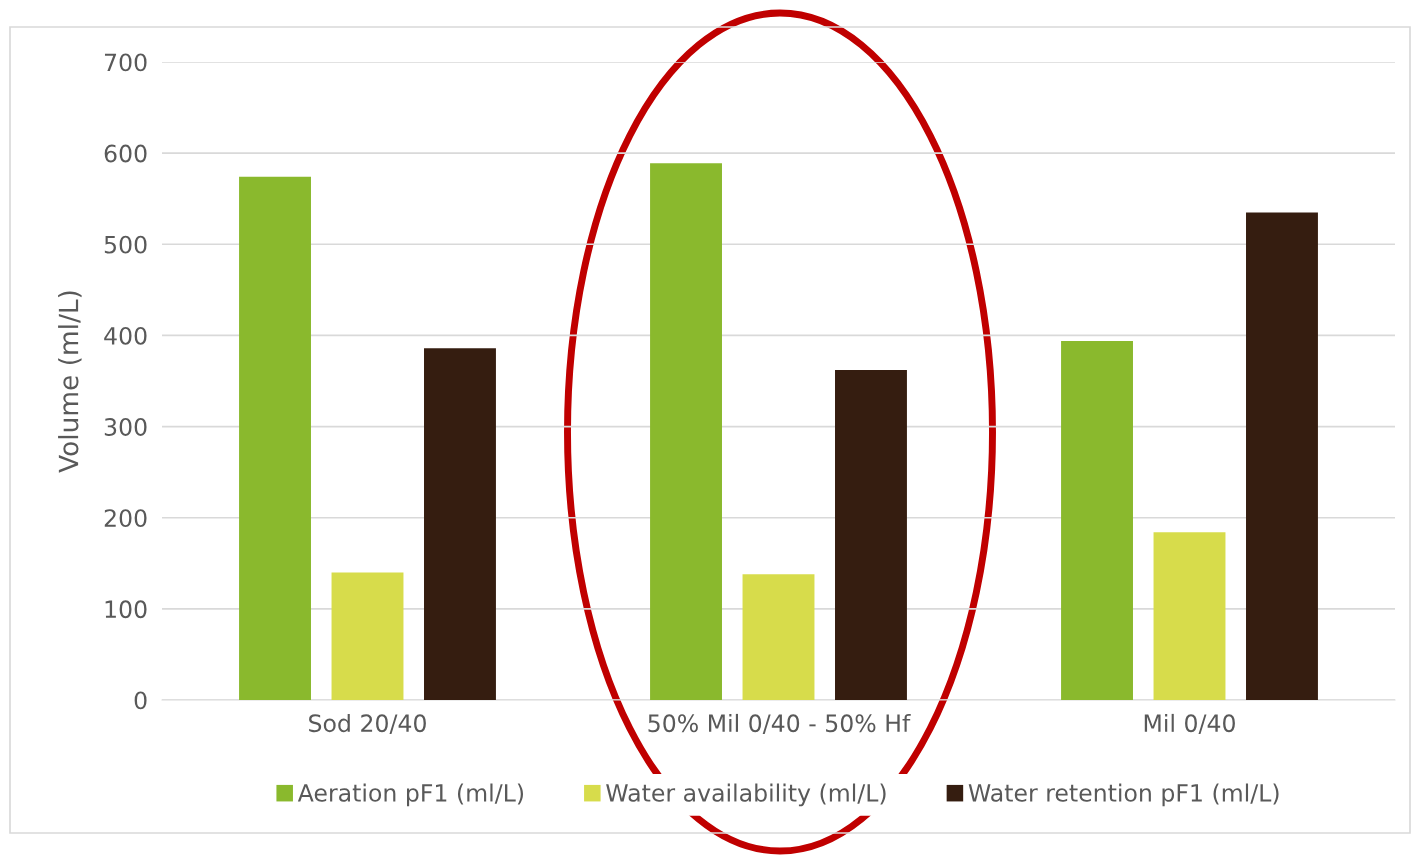 This screenshot has width=1412, height=855. I want to click on y-tick-label: 0, so click(140, 700).